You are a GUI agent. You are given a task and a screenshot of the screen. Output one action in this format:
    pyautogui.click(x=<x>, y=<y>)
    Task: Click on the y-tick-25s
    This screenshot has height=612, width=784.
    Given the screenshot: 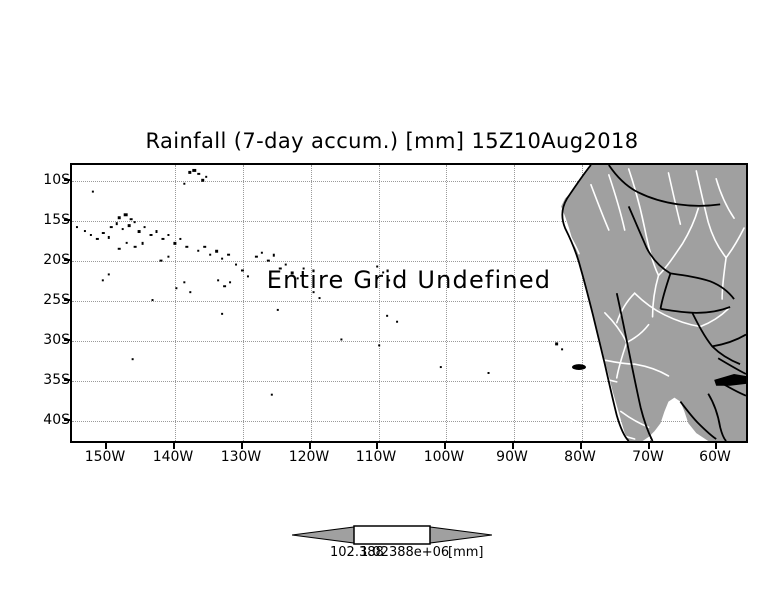 What is the action you would take?
    pyautogui.click(x=67, y=300)
    